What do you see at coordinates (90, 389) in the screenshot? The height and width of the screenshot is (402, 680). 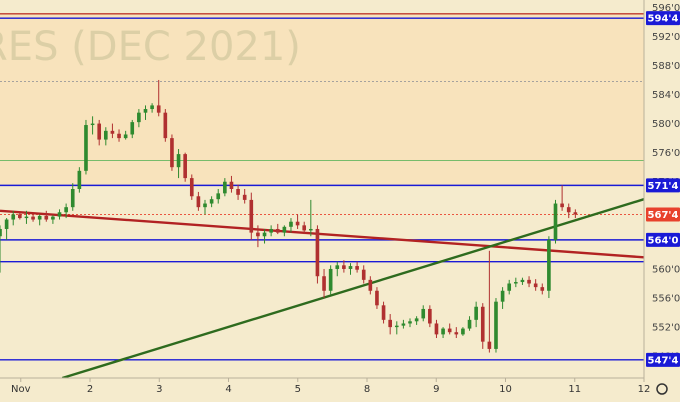 I see `x-tick-label: 2` at bounding box center [90, 389].